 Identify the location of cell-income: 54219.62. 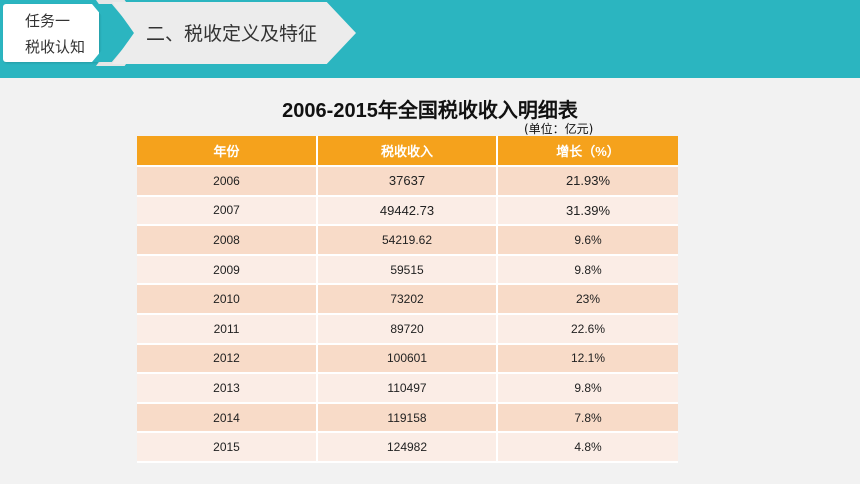
(407, 240).